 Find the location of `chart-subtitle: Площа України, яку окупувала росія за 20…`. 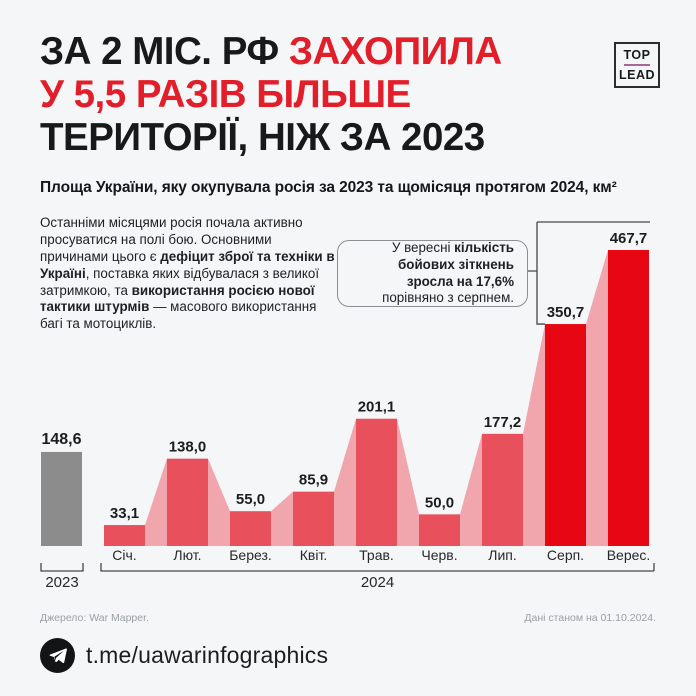

chart-subtitle: Площа України, яку окупувала росія за 20… is located at coordinates (328, 187).